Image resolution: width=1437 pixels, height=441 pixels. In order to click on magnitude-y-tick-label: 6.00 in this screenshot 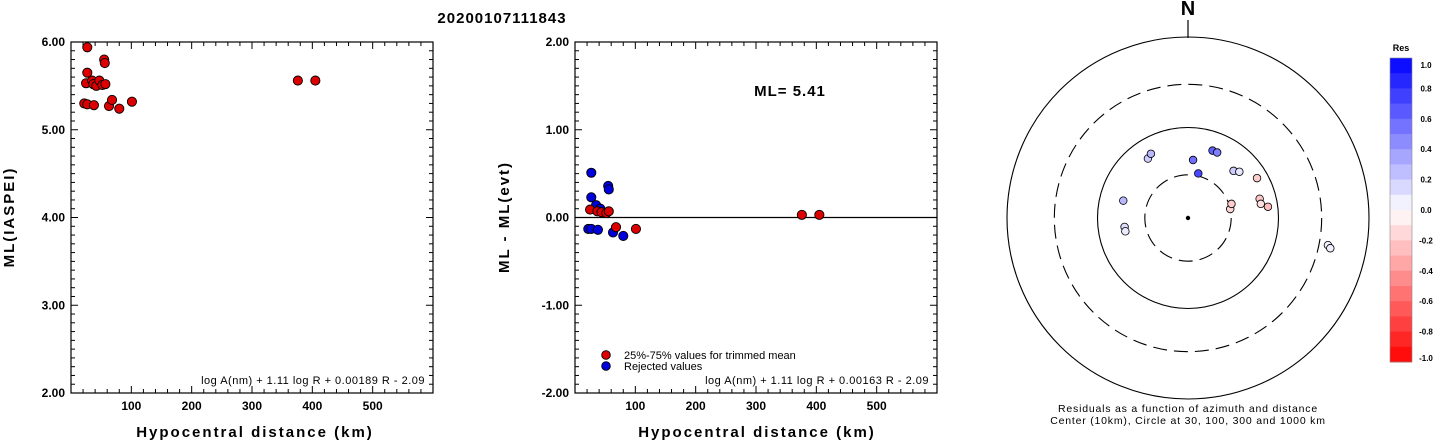, I will do `click(54, 42)`.